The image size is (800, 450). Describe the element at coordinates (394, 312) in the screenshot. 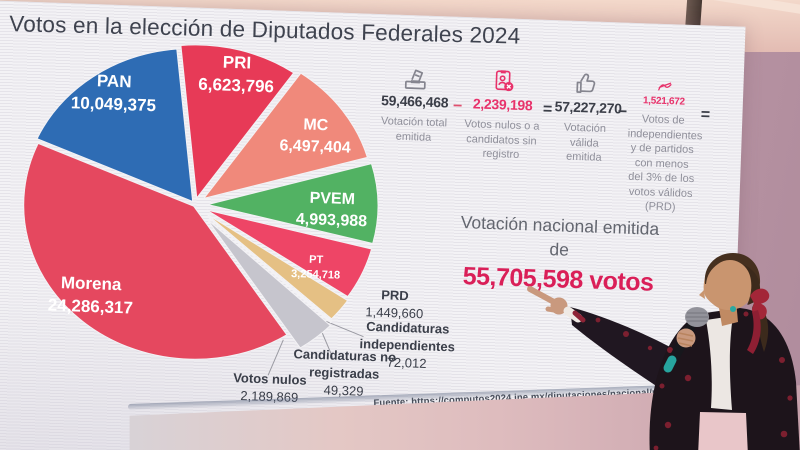

I see `pie-label: 1,449,660` at that location.